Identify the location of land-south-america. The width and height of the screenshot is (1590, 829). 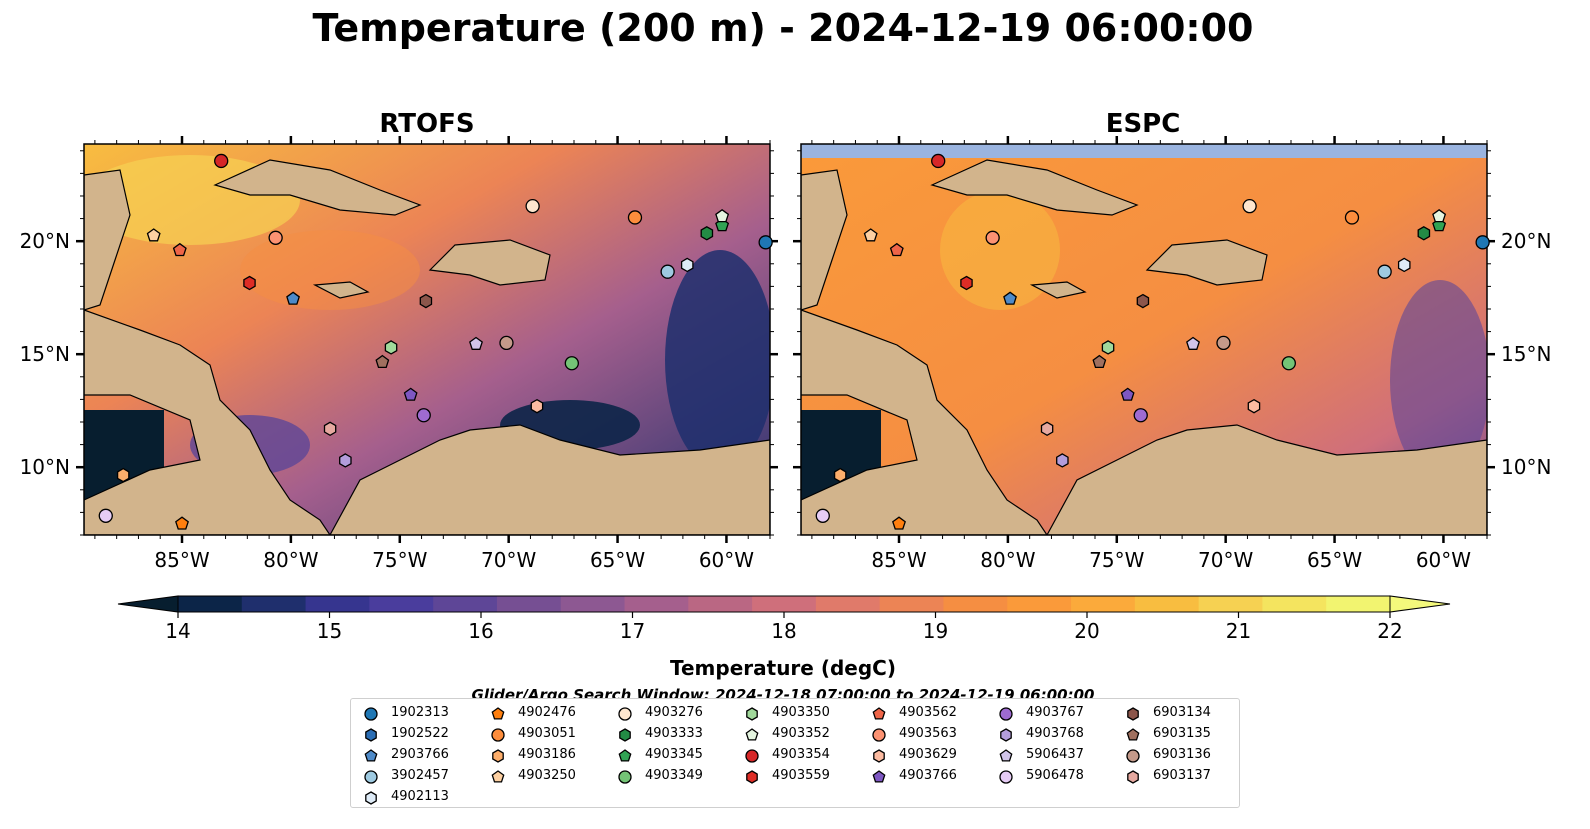
(549, 479).